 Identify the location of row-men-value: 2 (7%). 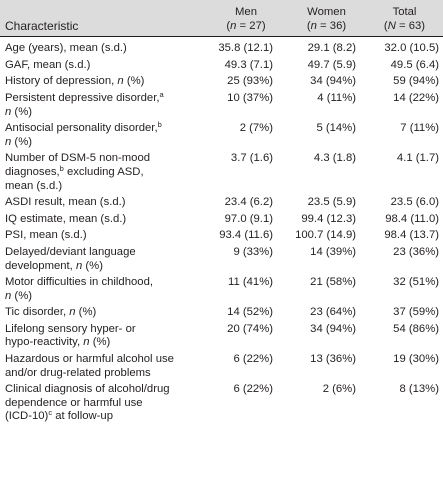
(256, 128).